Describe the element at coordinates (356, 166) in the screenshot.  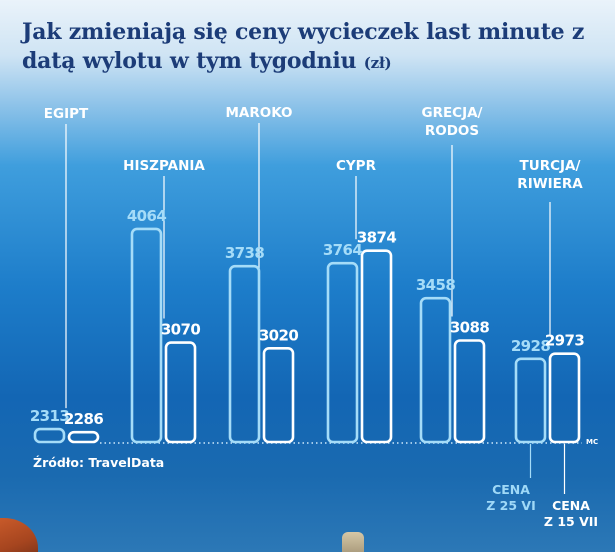
I see `category-label: CYPR` at that location.